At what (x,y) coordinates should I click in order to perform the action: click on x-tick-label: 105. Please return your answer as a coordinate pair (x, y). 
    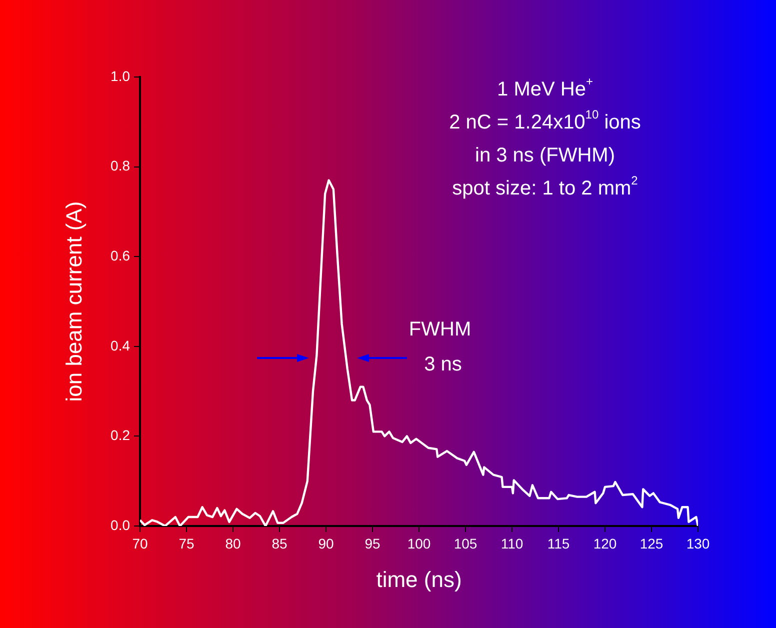
    Looking at the image, I should click on (466, 543).